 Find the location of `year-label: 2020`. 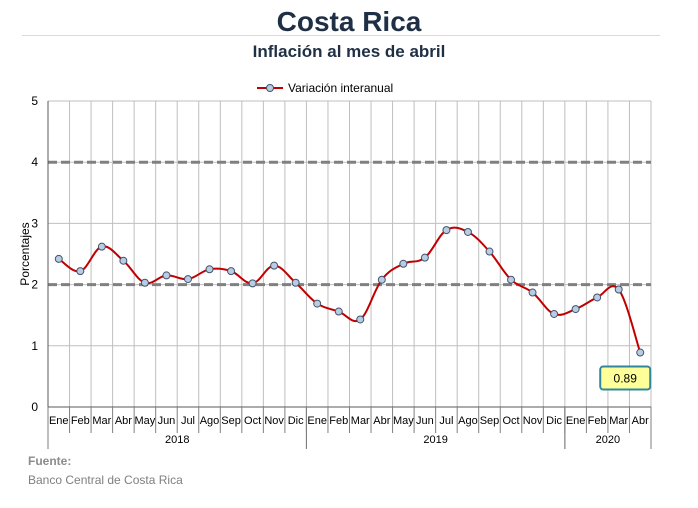

year-label: 2020 is located at coordinates (608, 440).